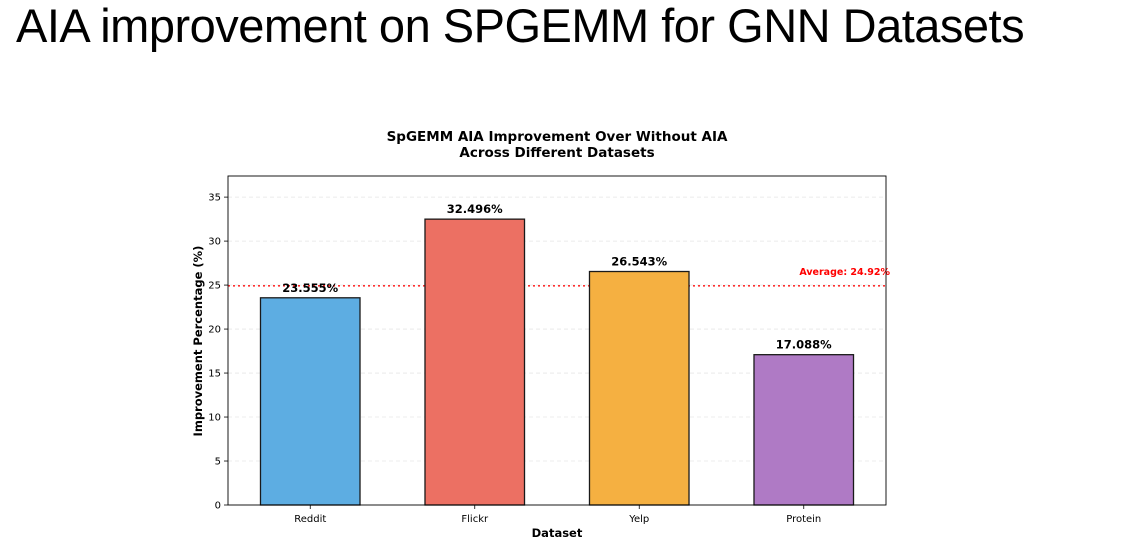 This screenshot has width=1141, height=542. I want to click on y-tick-label: 10, so click(214, 418).